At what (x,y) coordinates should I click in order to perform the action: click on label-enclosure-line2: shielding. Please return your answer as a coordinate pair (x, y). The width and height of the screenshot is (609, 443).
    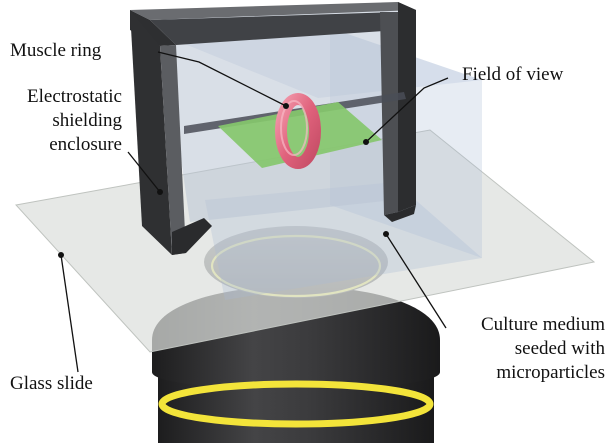
    Looking at the image, I should click on (87, 120).